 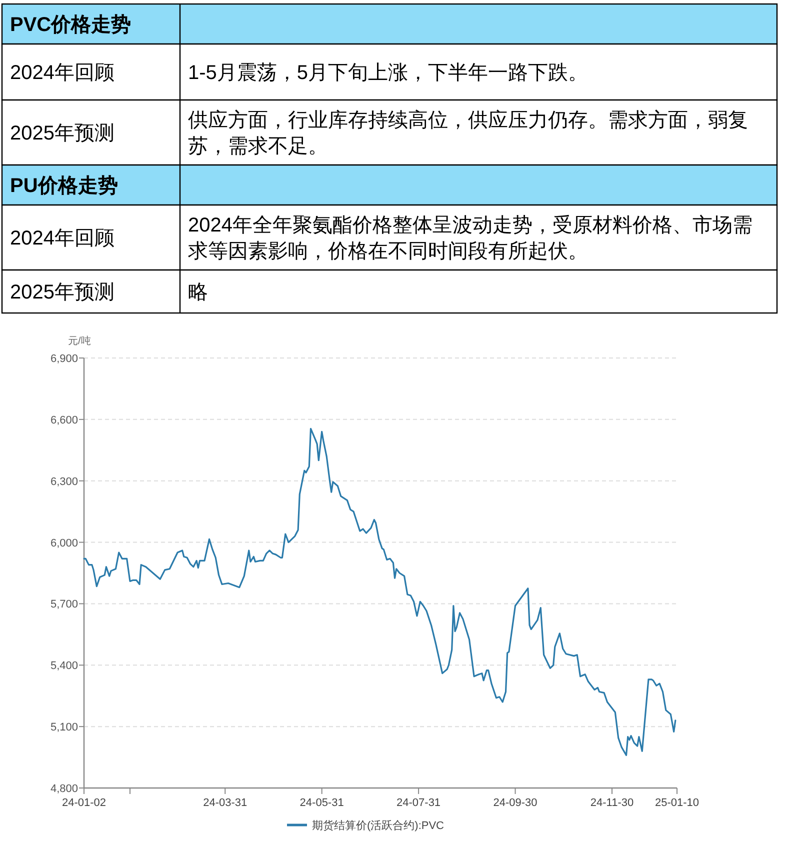 What do you see at coordinates (64, 420) in the screenshot?
I see `y-tick-label: 6,600` at bounding box center [64, 420].